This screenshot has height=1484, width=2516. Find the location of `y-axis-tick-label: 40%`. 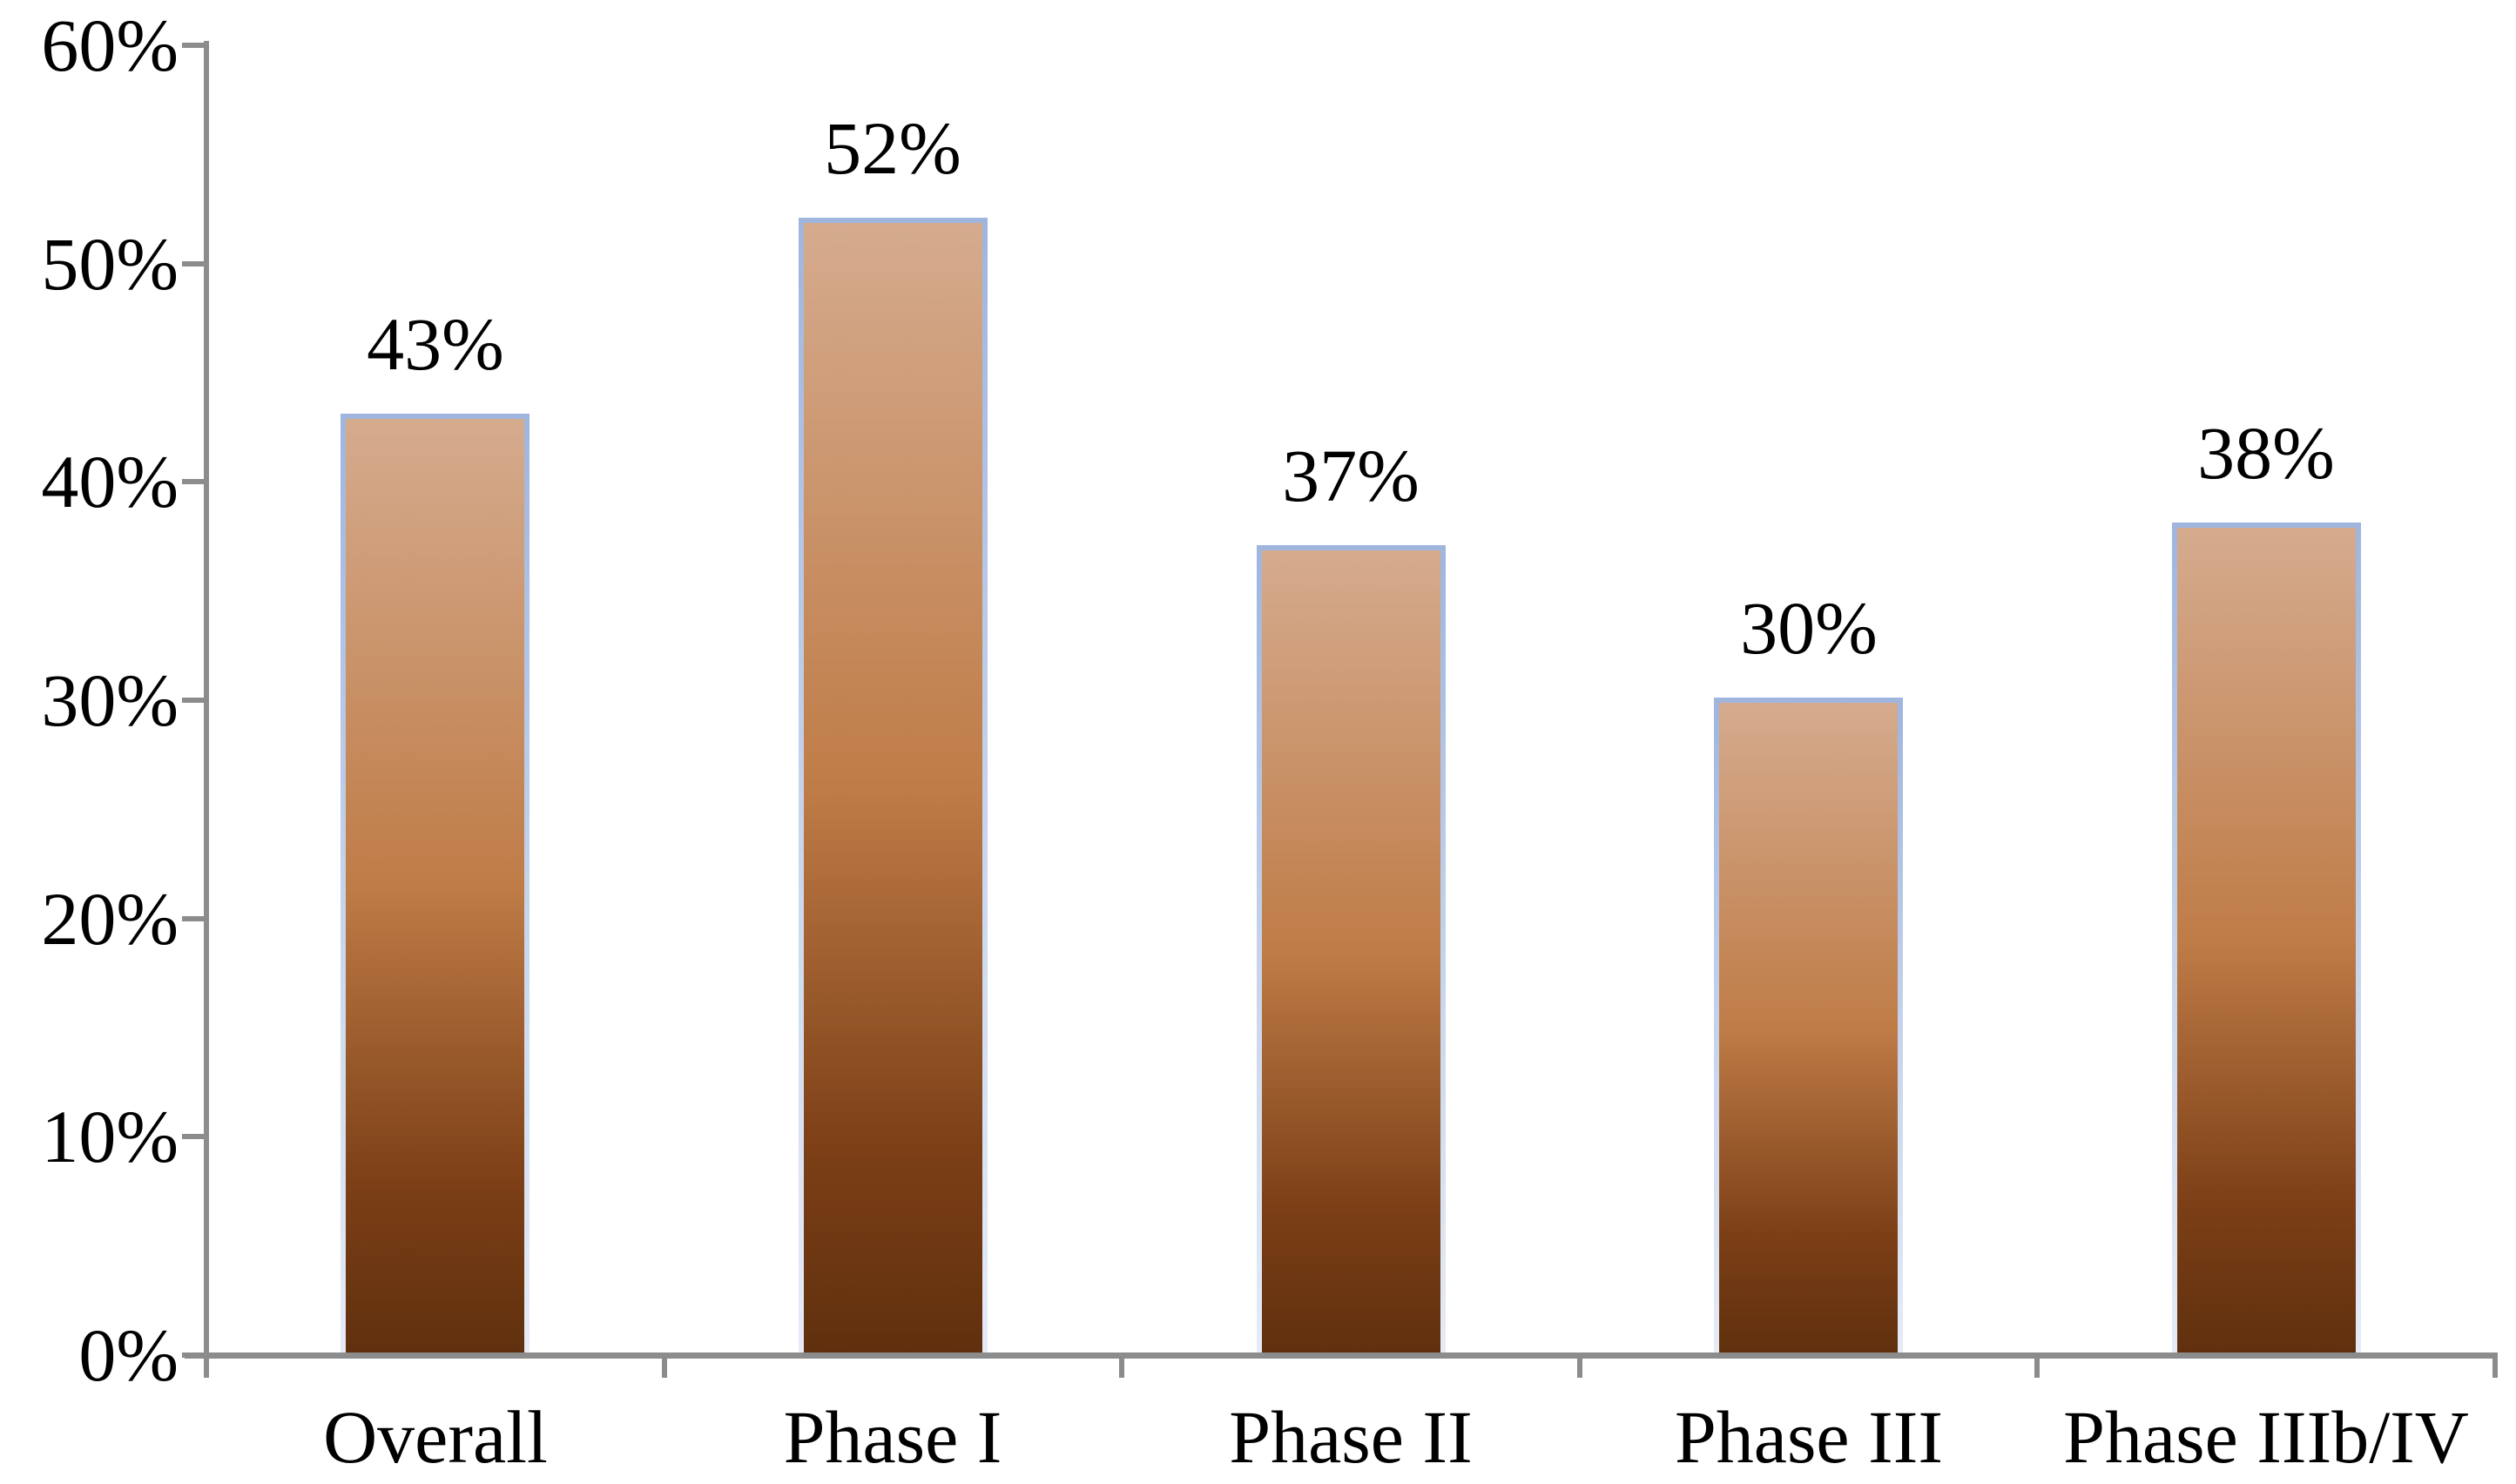

y-axis-tick-label: 40% is located at coordinates (110, 482).